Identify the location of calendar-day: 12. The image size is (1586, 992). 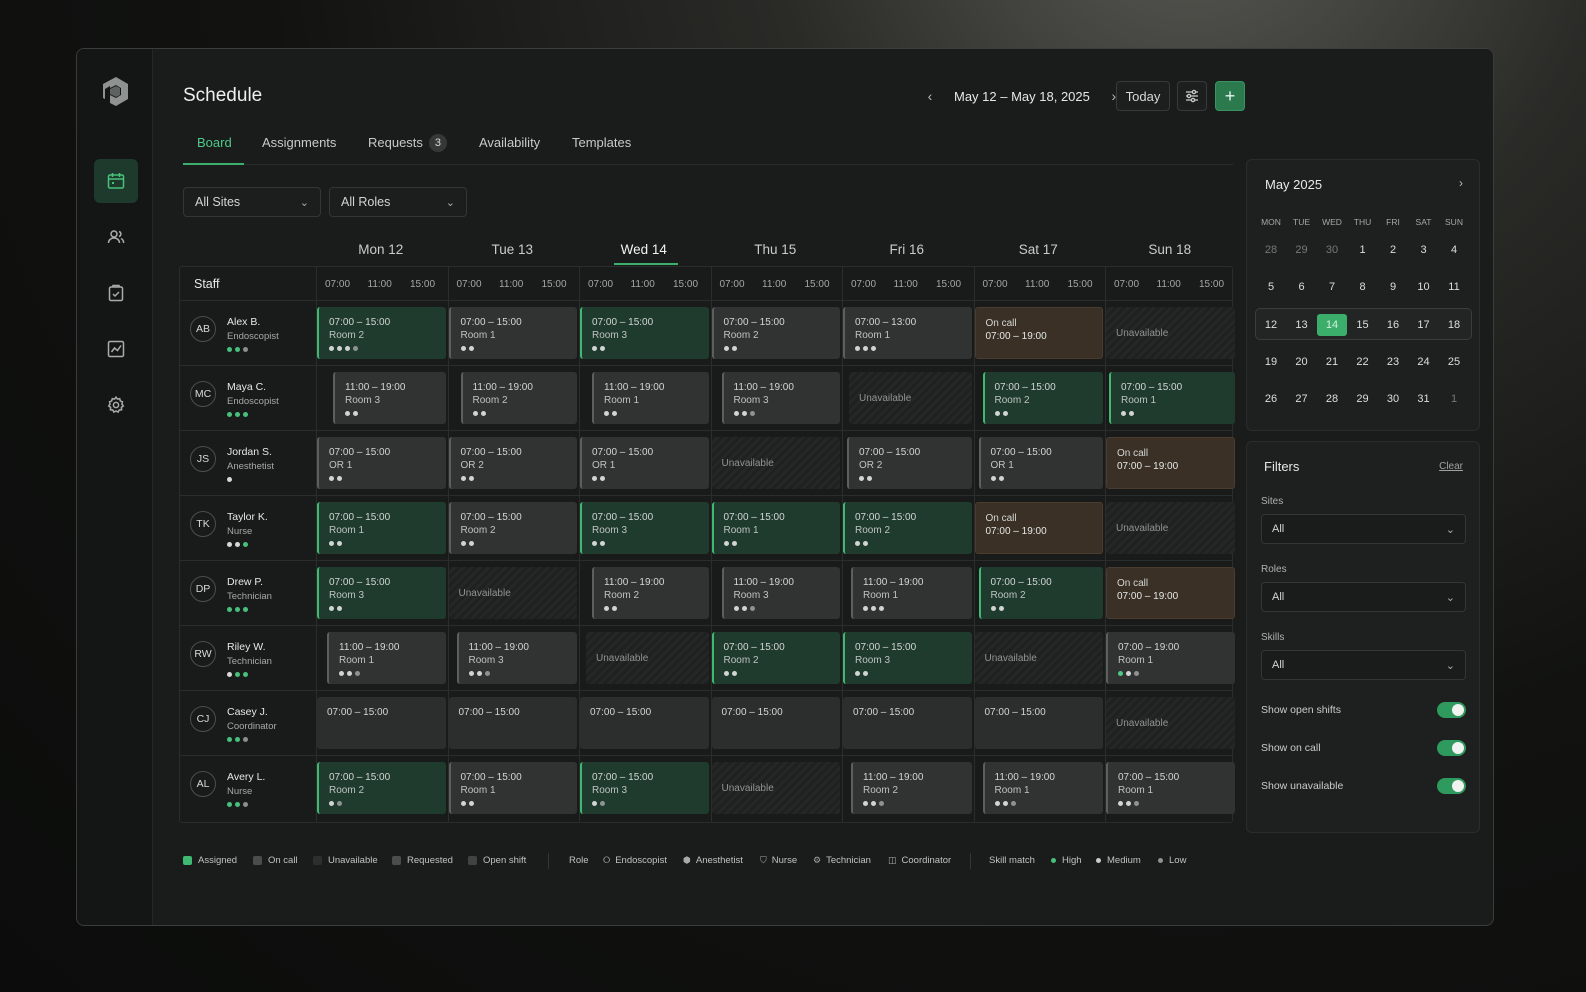
(1271, 324).